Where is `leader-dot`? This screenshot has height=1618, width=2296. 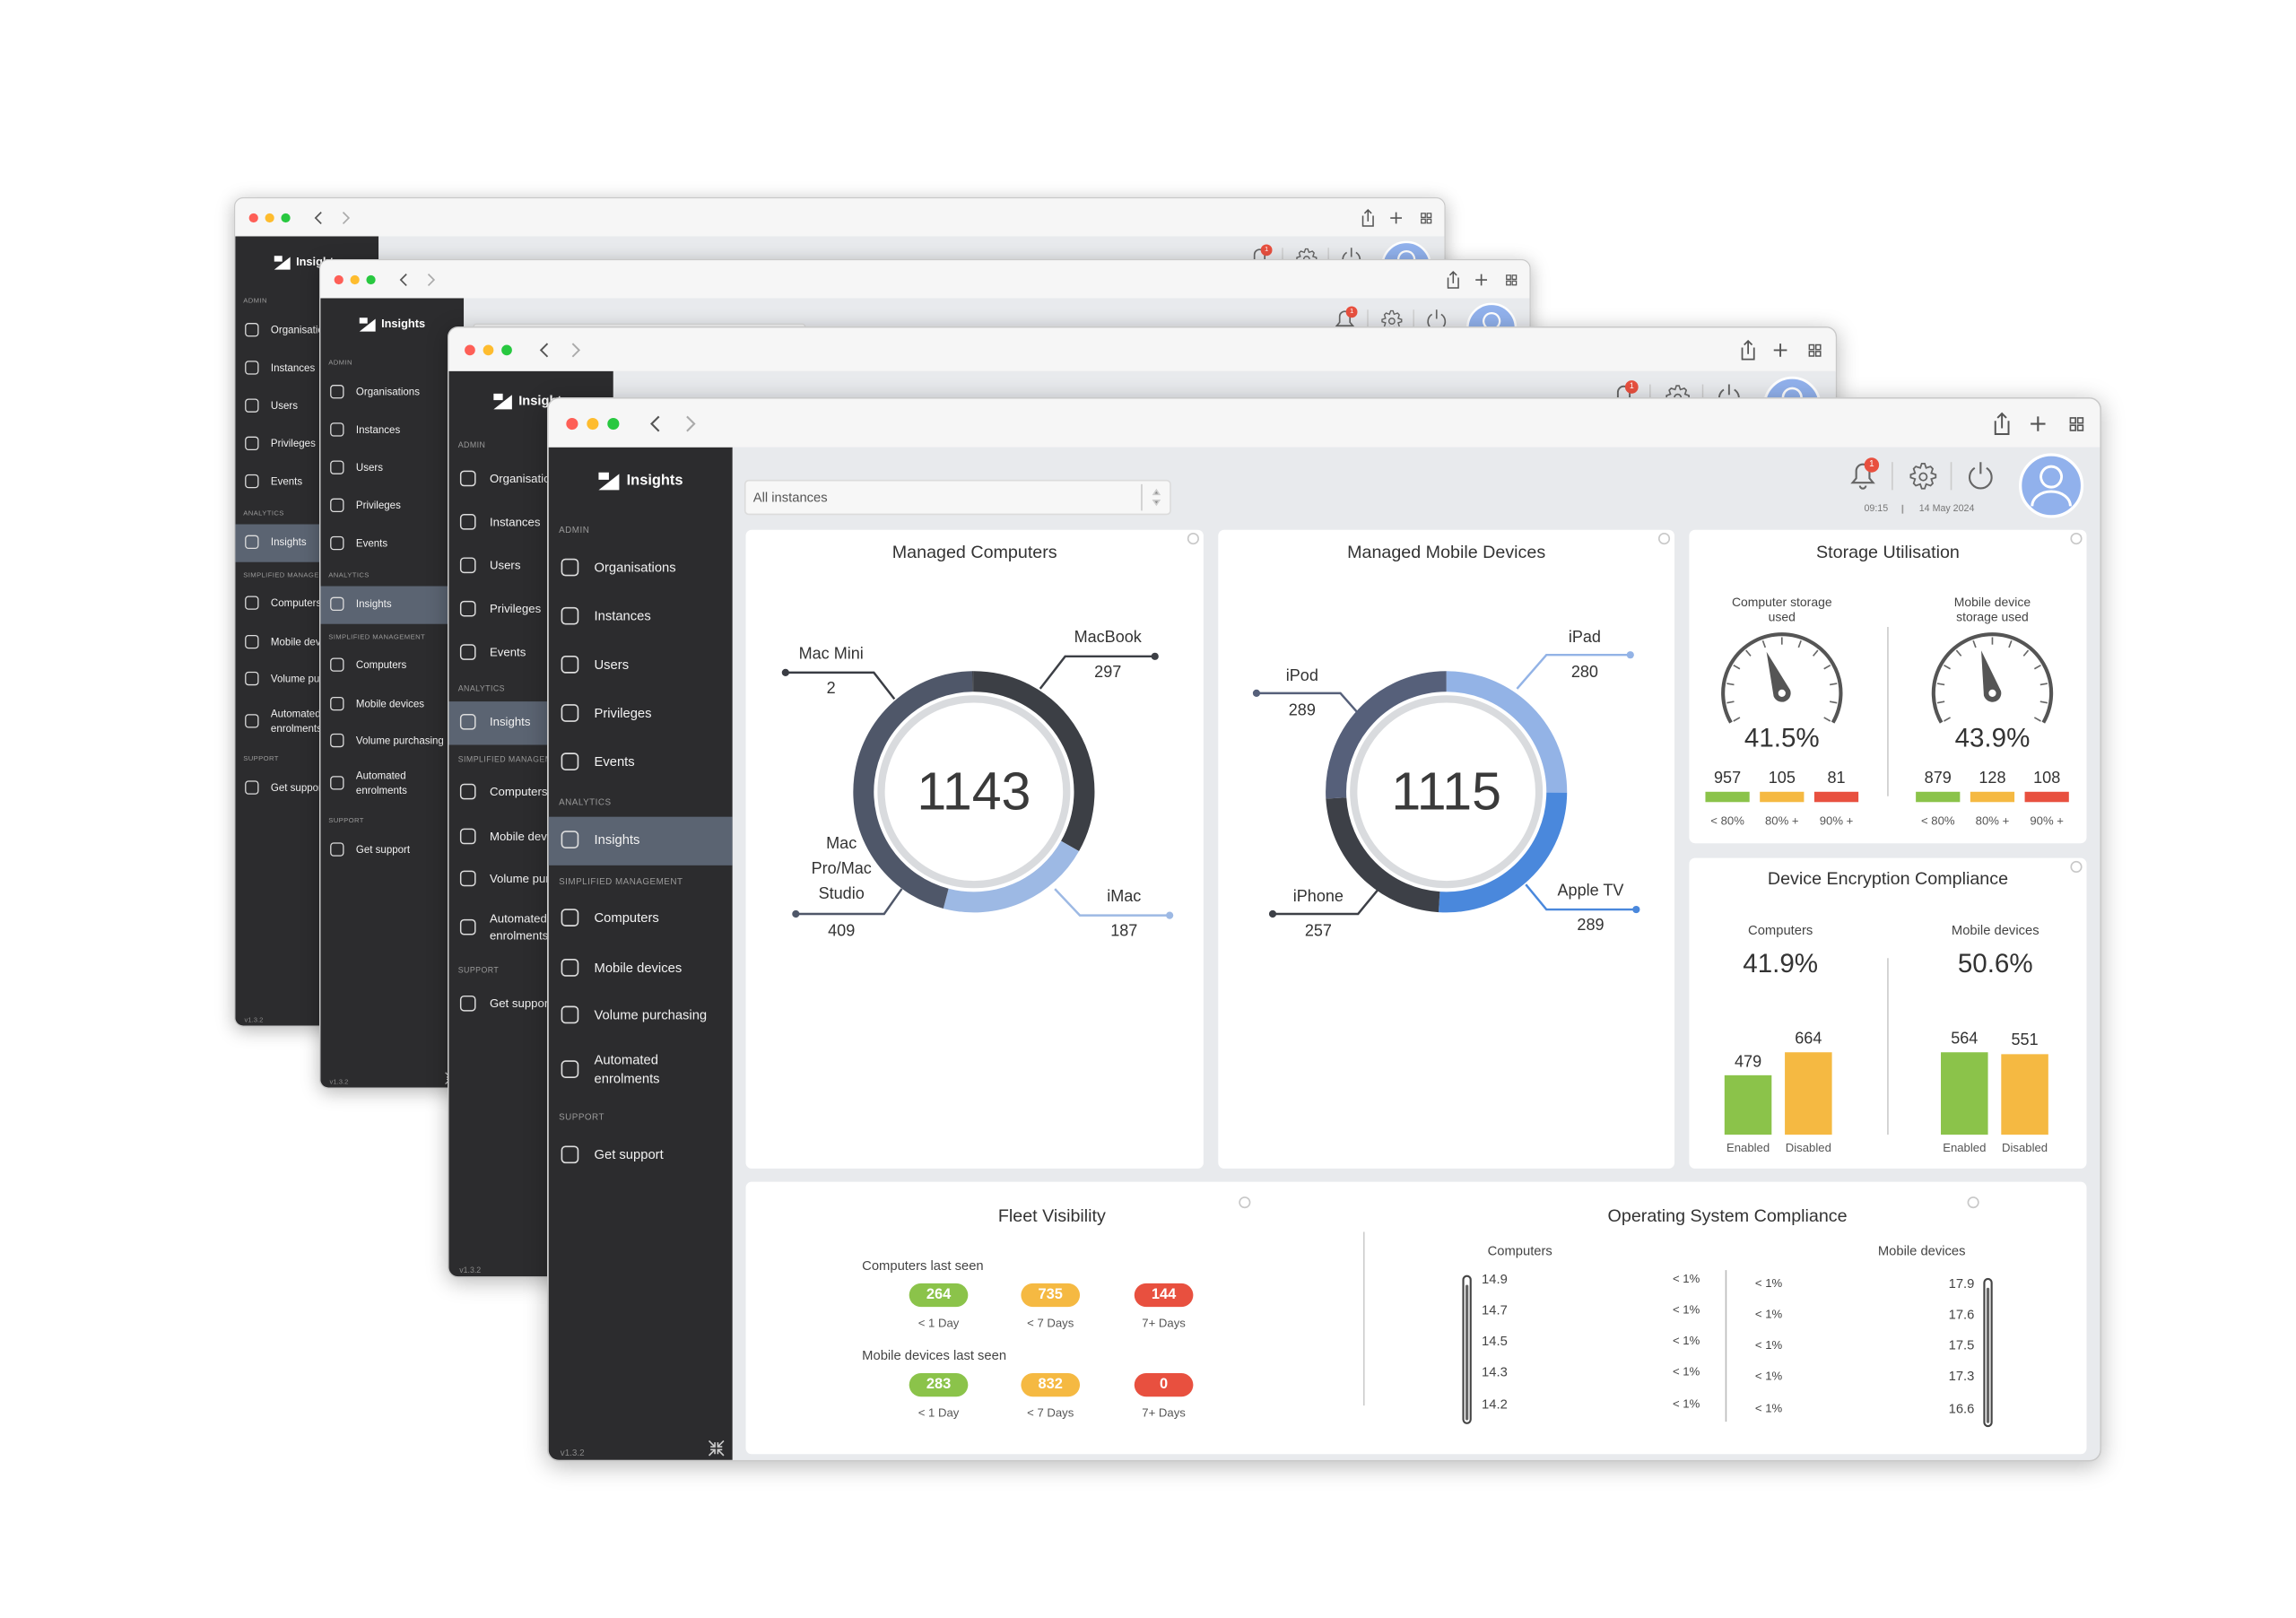 leader-dot is located at coordinates (796, 913).